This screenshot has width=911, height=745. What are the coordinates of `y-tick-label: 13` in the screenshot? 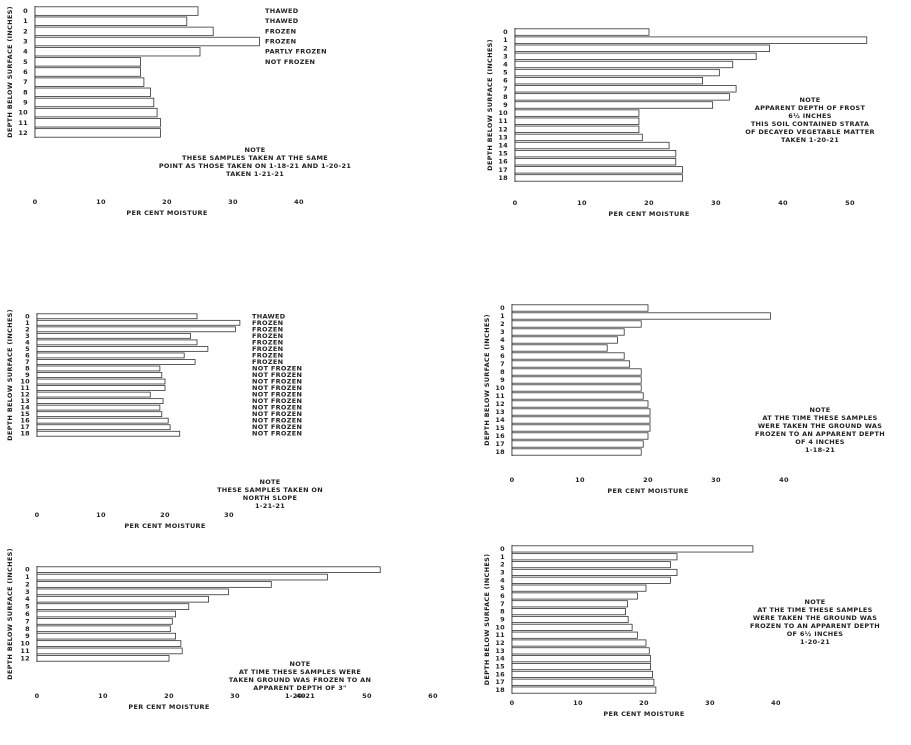 It's located at (503, 137).